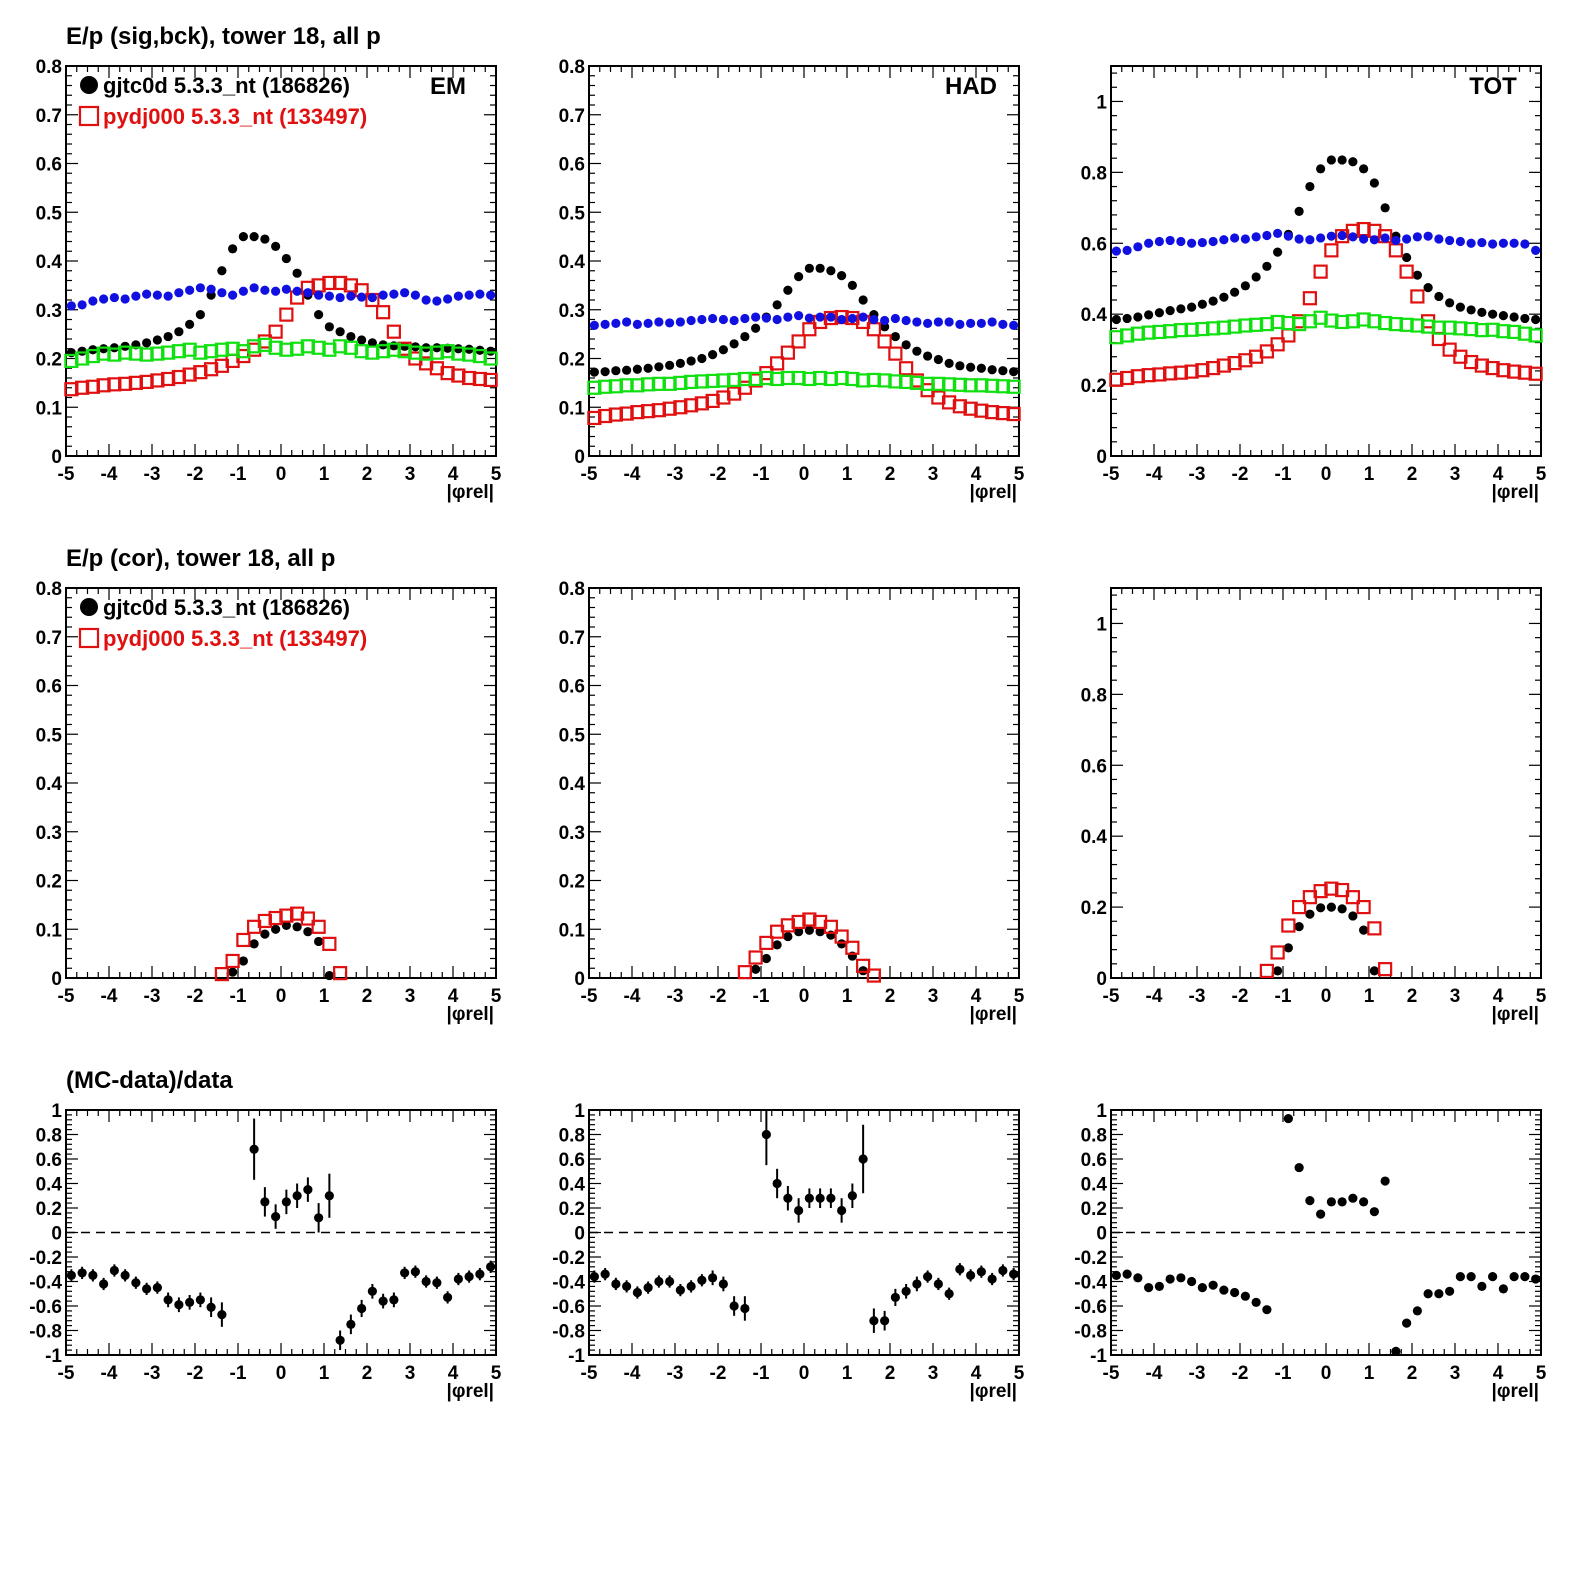 Image resolution: width=1575 pixels, height=1575 pixels. What do you see at coordinates (1094, 837) in the screenshot?
I see `y-tick-label: 0.4` at bounding box center [1094, 837].